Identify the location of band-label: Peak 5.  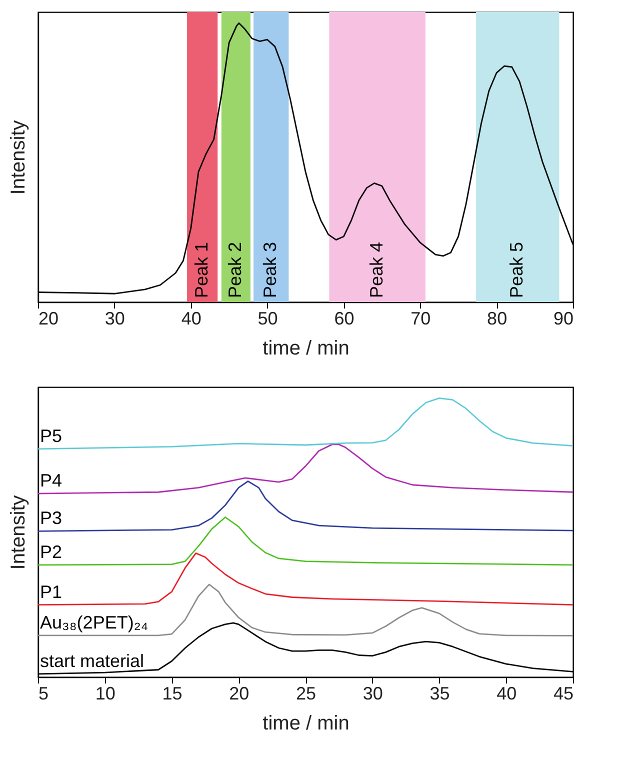
(516, 270).